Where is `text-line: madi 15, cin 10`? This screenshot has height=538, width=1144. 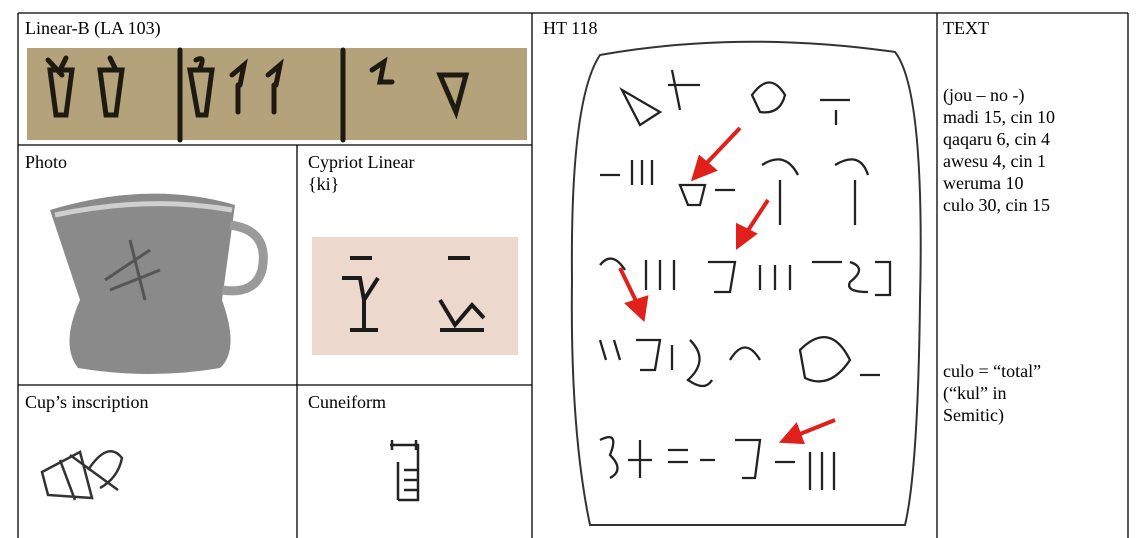 text-line: madi 15, cin 10 is located at coordinates (999, 117).